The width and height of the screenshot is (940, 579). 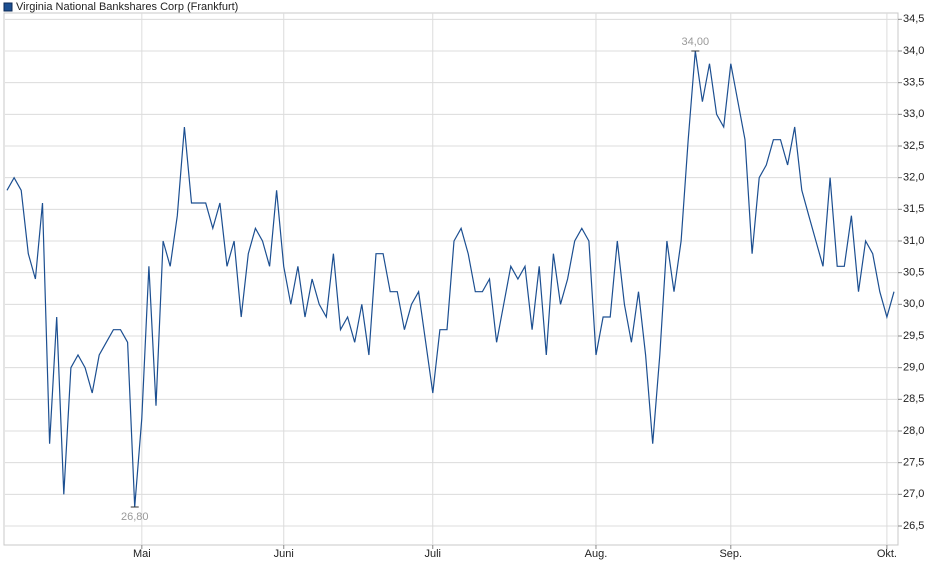 What do you see at coordinates (284, 554) in the screenshot?
I see `x-tick-label: Juni` at bounding box center [284, 554].